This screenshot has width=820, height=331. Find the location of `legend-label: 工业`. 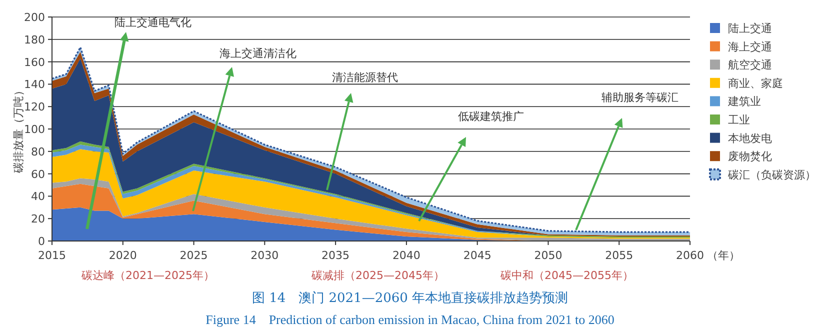

legend-label: 工业 is located at coordinates (739, 120).